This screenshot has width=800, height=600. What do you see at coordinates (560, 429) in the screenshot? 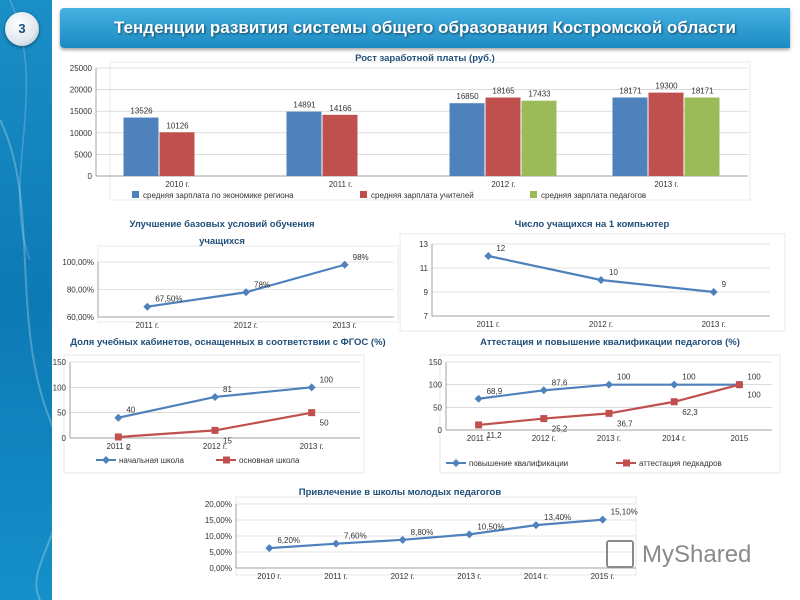
I see `data-label: 25,2` at bounding box center [560, 429].